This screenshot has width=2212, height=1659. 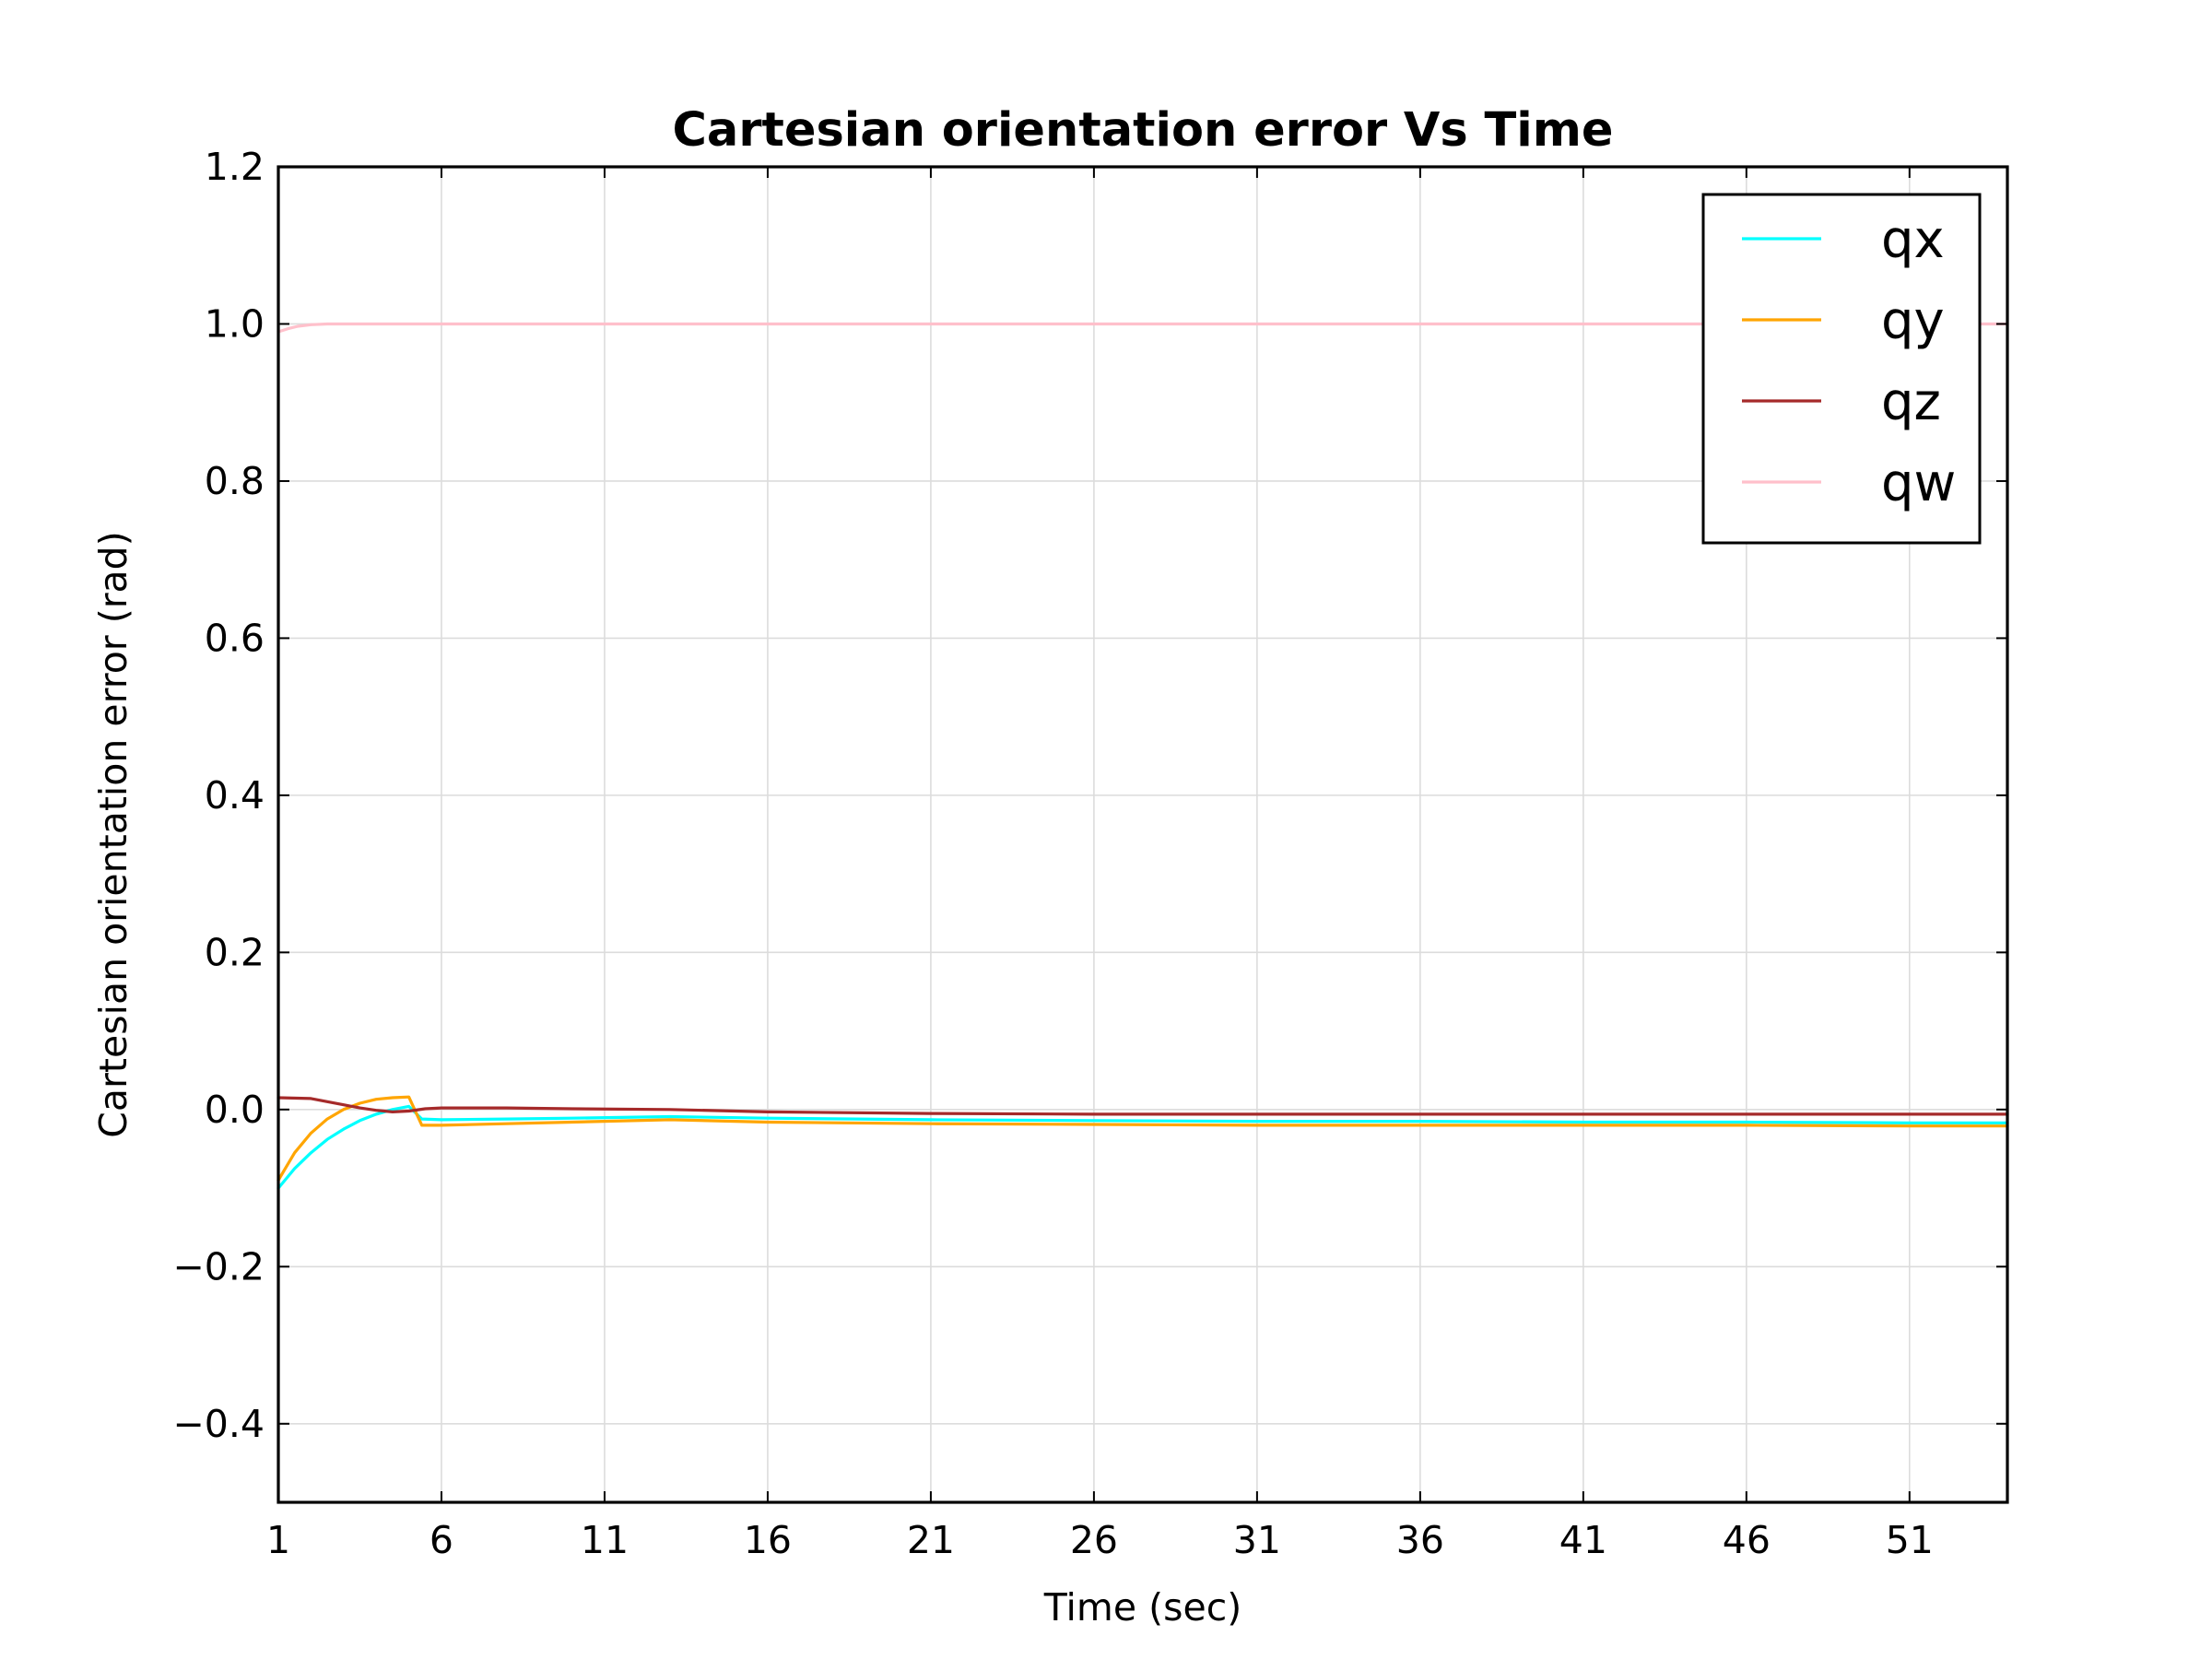 I want to click on legend-label-qz: qz, so click(x=1911, y=402).